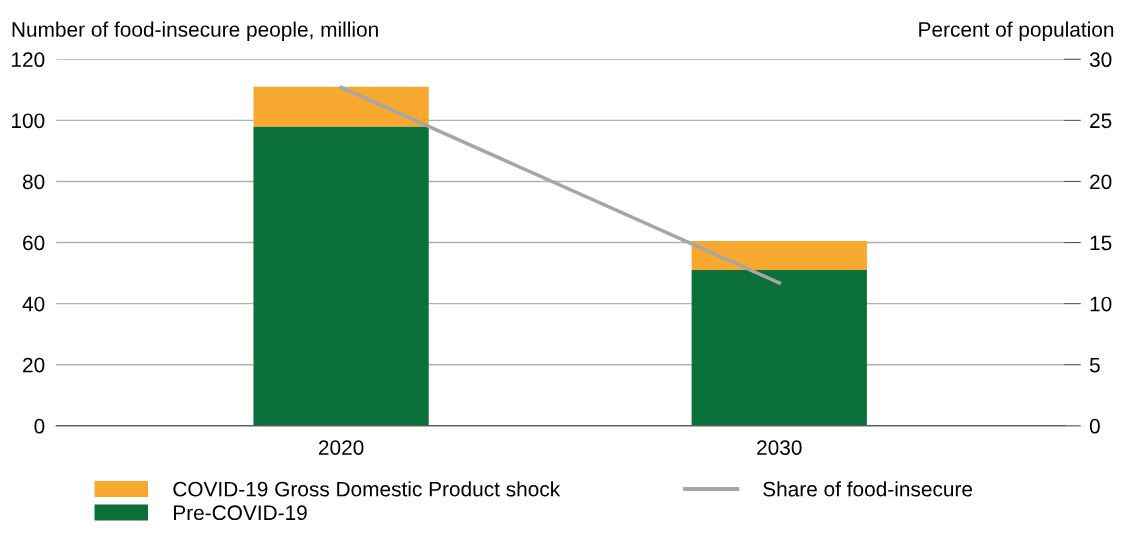  Describe the element at coordinates (1016, 31) in the screenshot. I see `y2-axis-title: Percent of population` at that location.